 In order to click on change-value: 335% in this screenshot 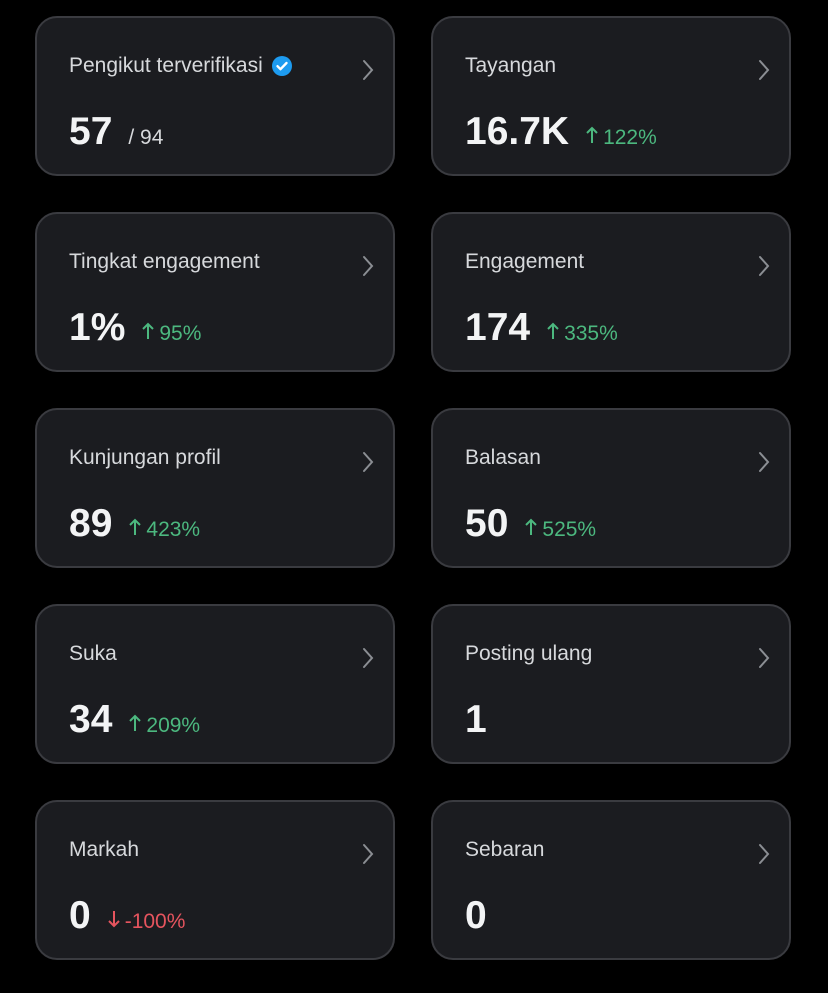, I will do `click(591, 333)`.